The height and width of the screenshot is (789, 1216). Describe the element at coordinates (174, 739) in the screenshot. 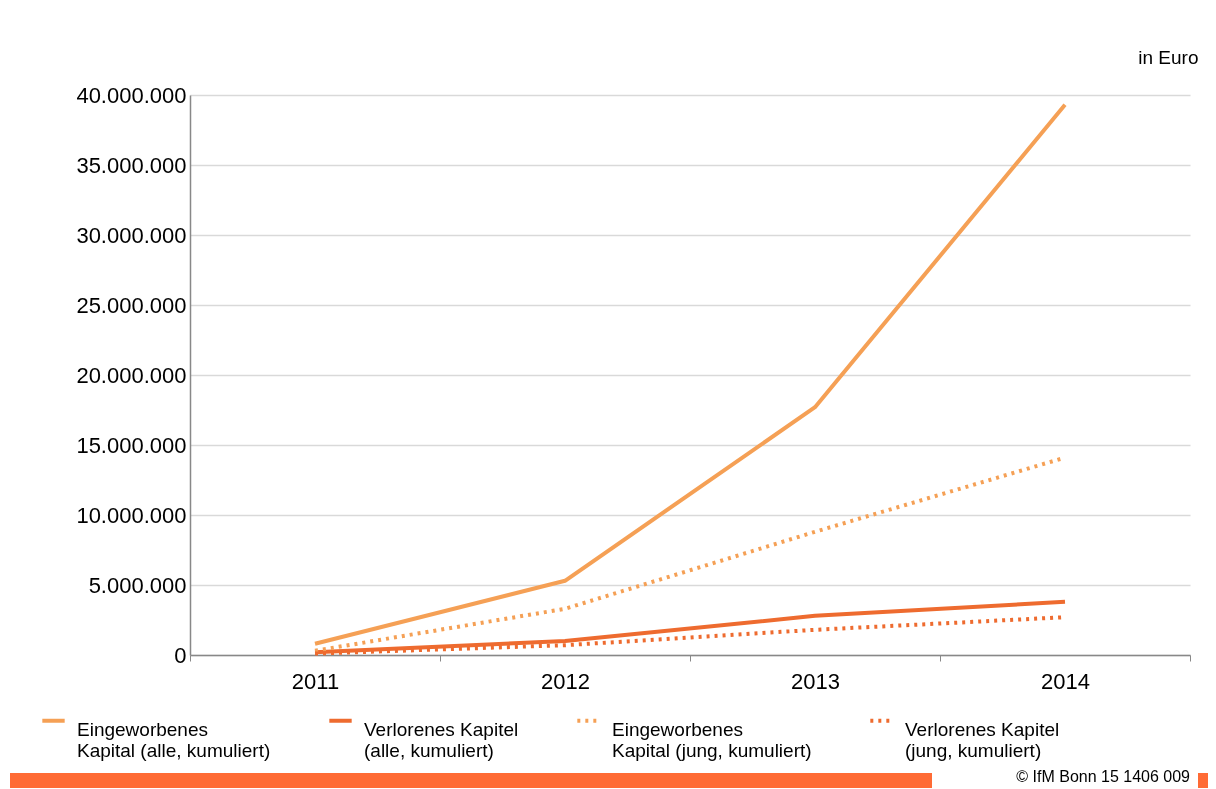

I see `legend-label: Eingeworbenes Kapital (alle, kumuliert)` at that location.